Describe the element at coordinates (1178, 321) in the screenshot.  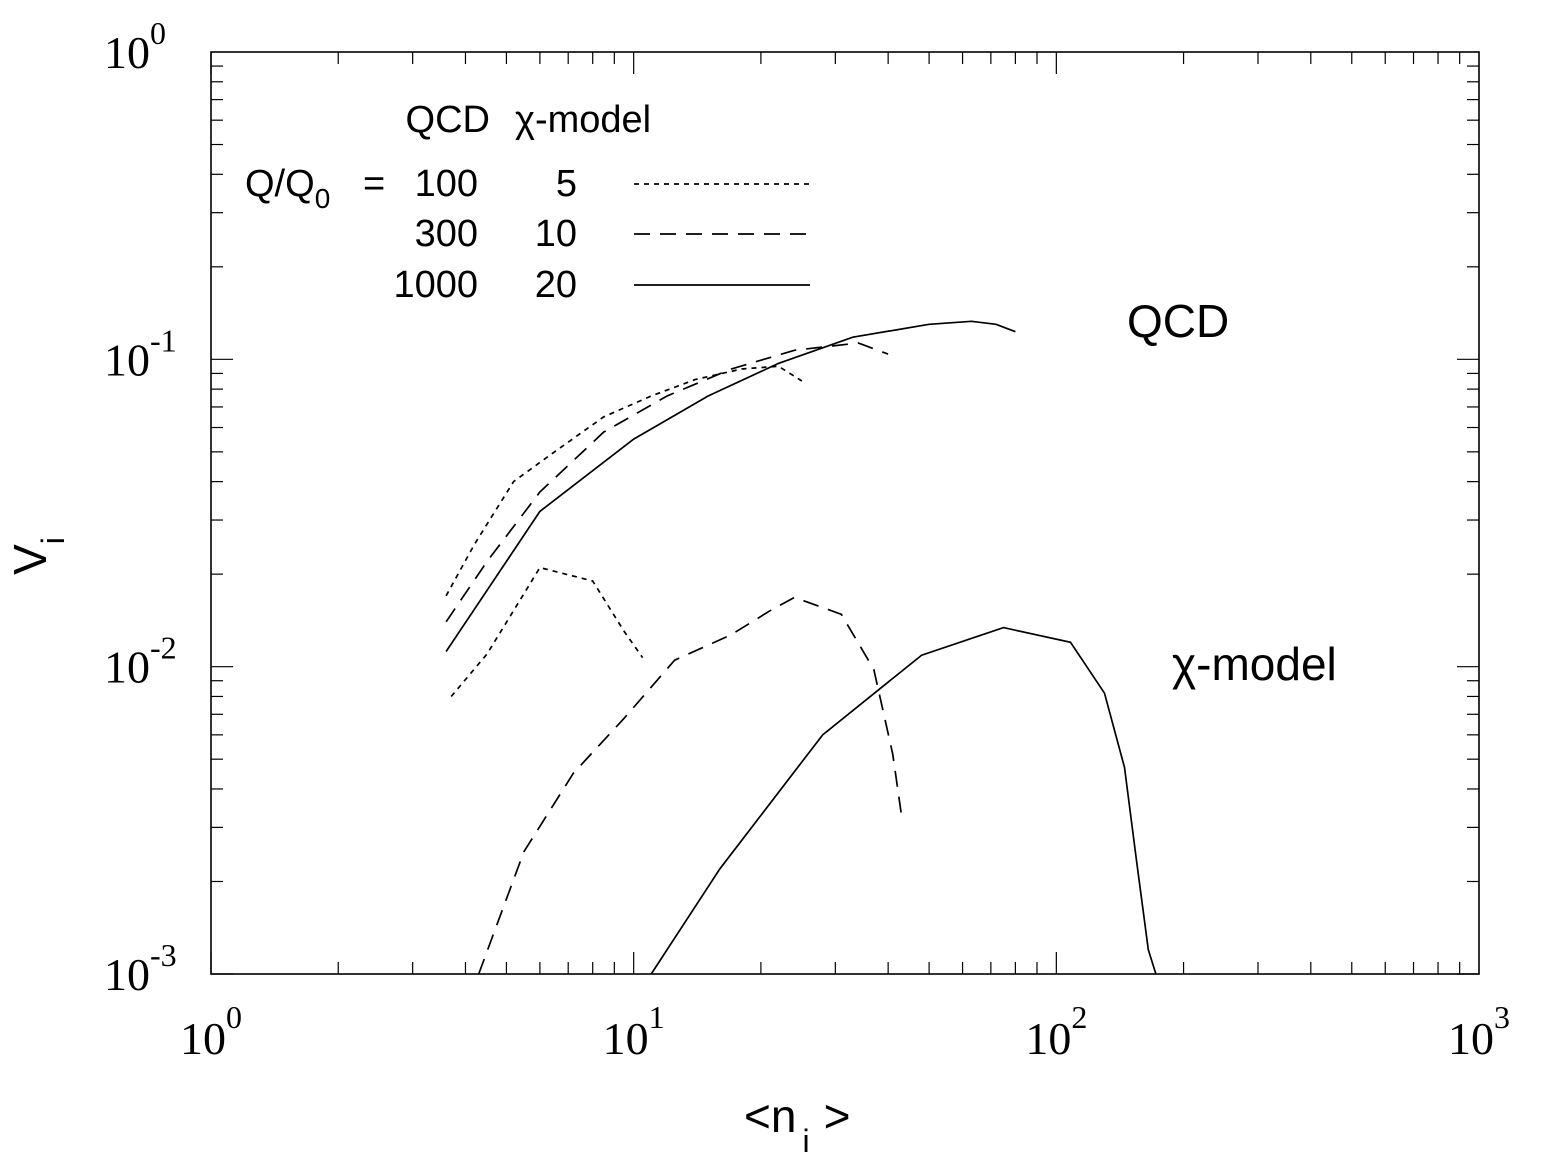
I see `annotation-qcd: QCD` at that location.